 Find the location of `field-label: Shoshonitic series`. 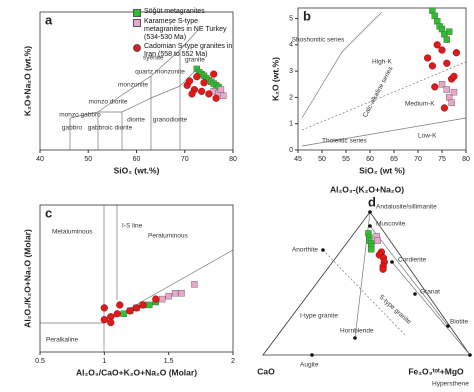

field-label: Shoshonitic series is located at coordinates (318, 40).